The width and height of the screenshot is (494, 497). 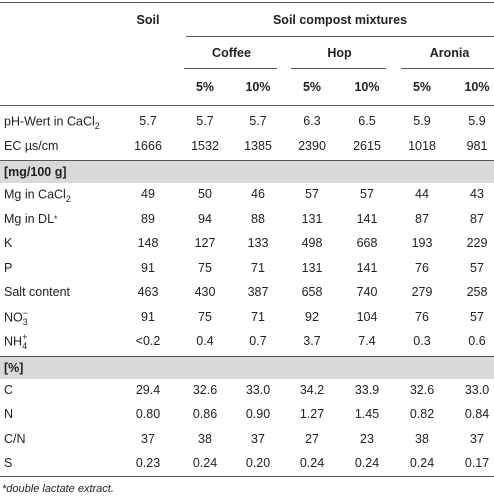 What do you see at coordinates (422, 145) in the screenshot?
I see `cell: 1018` at bounding box center [422, 145].